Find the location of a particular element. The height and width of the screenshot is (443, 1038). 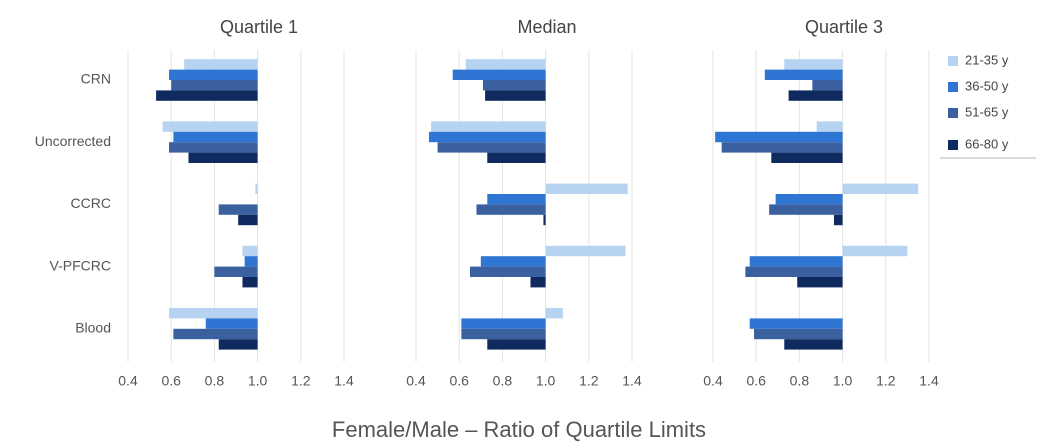

category-label: Uncorrected is located at coordinates (73, 141).